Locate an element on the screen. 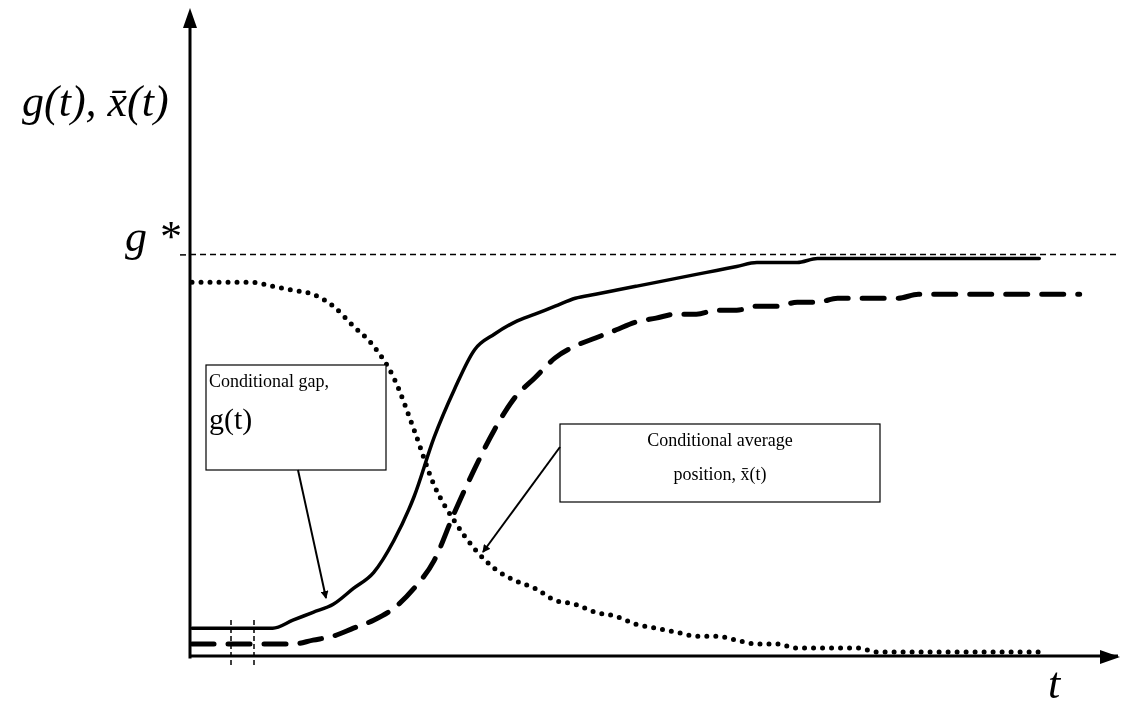 The image size is (1130, 707). callout-box: Conditional average position, x̄(t) is located at coordinates (720, 463).